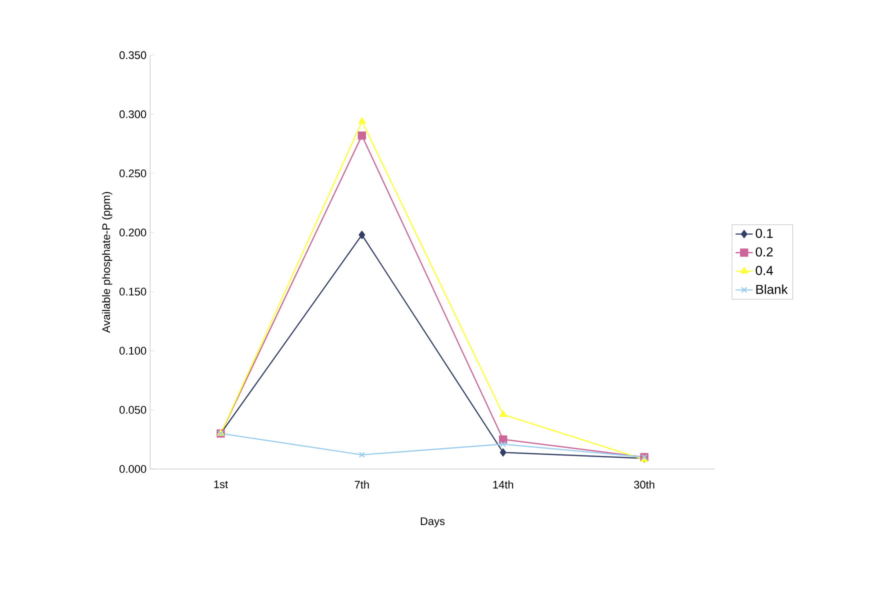  What do you see at coordinates (764, 271) in the screenshot?
I see `legend-label: 0.4` at bounding box center [764, 271].